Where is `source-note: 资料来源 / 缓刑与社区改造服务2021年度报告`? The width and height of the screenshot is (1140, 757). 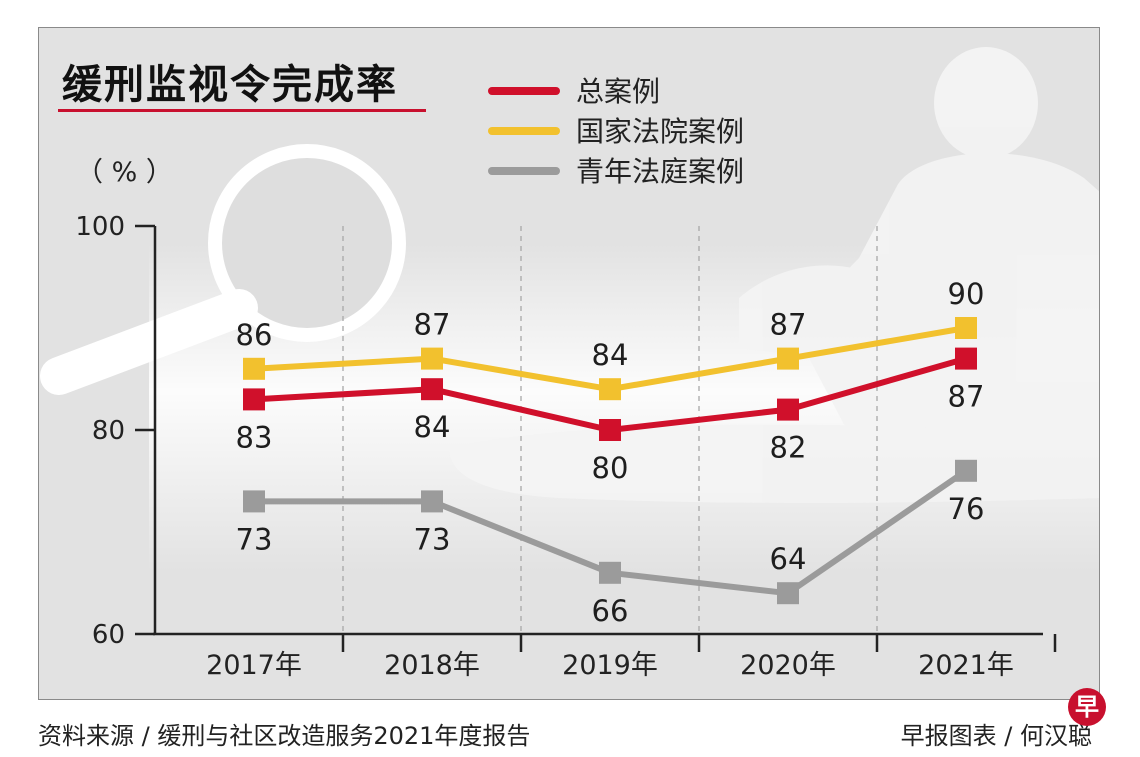 source-note: 资料来源 / 缓刑与社区改造服务2021年度报告 is located at coordinates (284, 736).